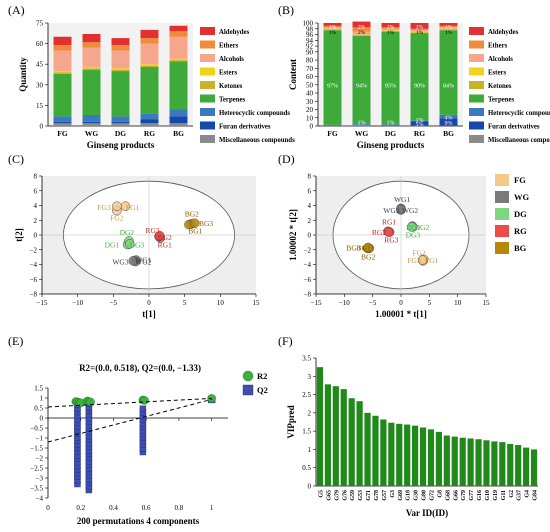 The width and height of the screenshot is (550, 532). I want to click on x-tick-label: 5, so click(185, 303).